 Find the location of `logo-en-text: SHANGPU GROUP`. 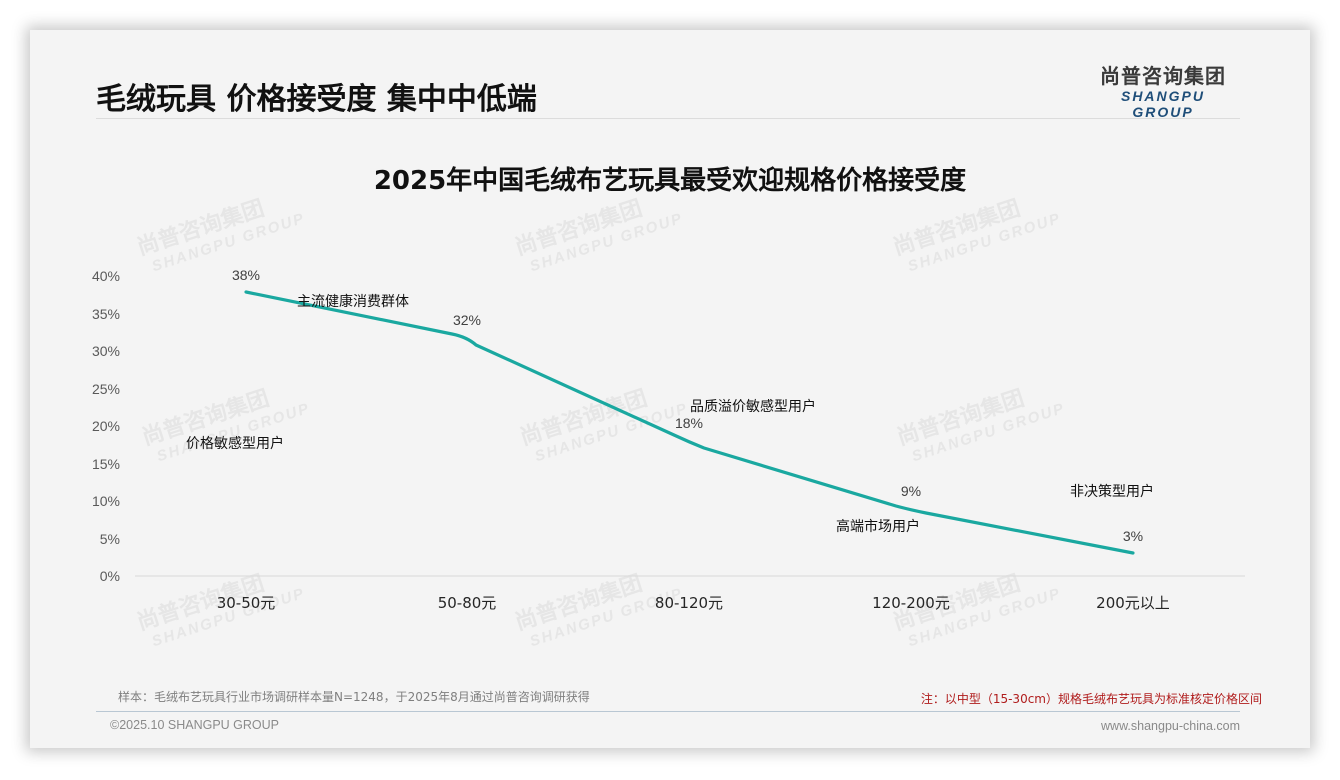

logo-en-text: SHANGPU GROUP is located at coordinates (1162, 104).